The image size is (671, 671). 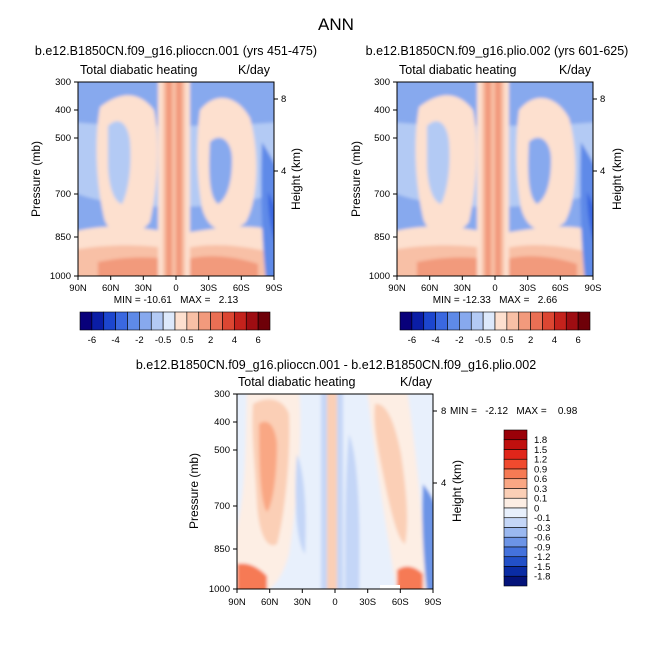 I want to click on colorbar-label: -6, so click(x=92, y=340).